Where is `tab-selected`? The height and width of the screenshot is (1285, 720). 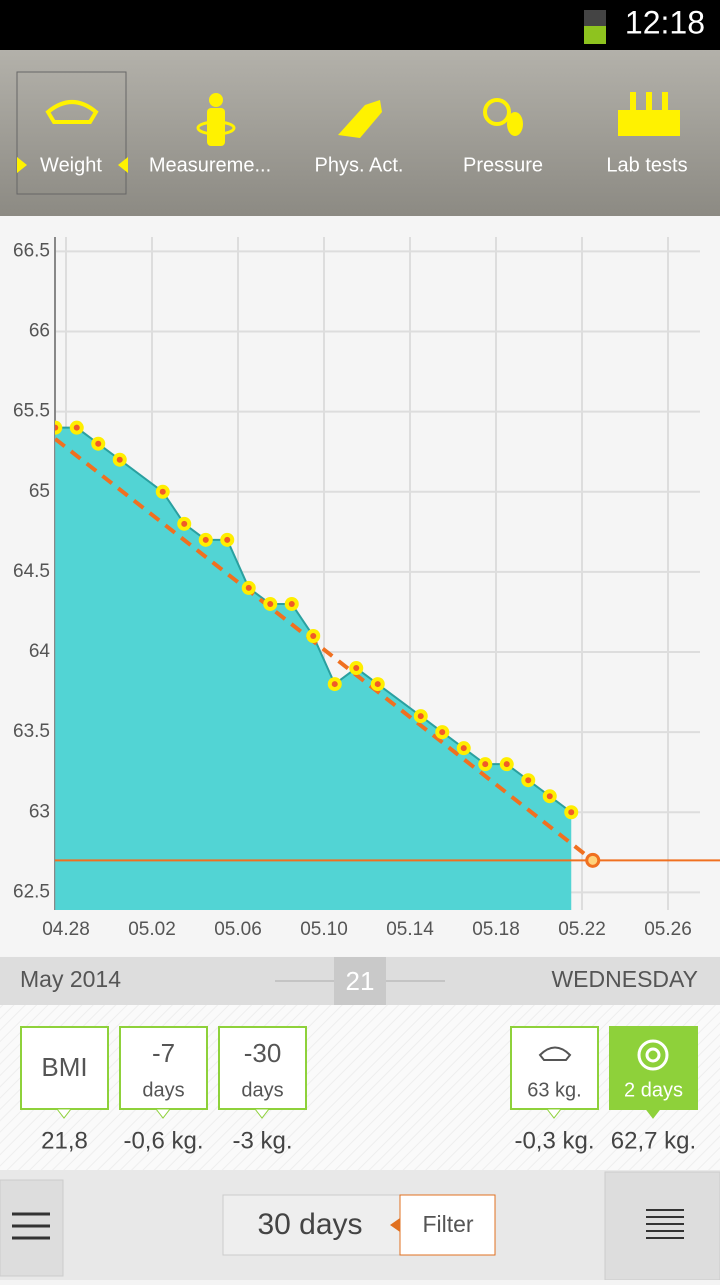 tab-selected is located at coordinates (71, 133).